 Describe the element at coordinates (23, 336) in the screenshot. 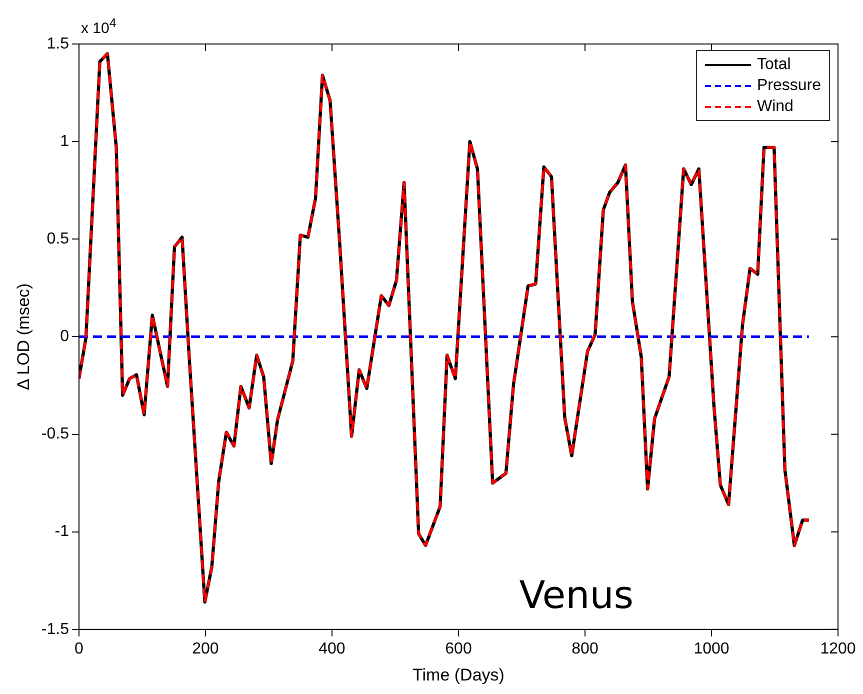

I see `y-axis-title: Δ LOD (msec)` at that location.